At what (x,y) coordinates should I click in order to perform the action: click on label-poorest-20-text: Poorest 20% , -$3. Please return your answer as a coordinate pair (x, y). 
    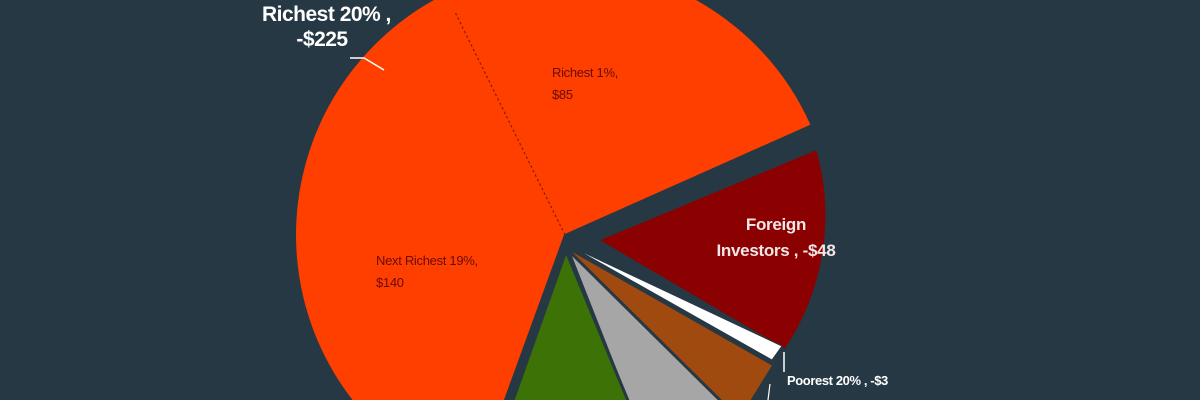
    Looking at the image, I should click on (837, 380).